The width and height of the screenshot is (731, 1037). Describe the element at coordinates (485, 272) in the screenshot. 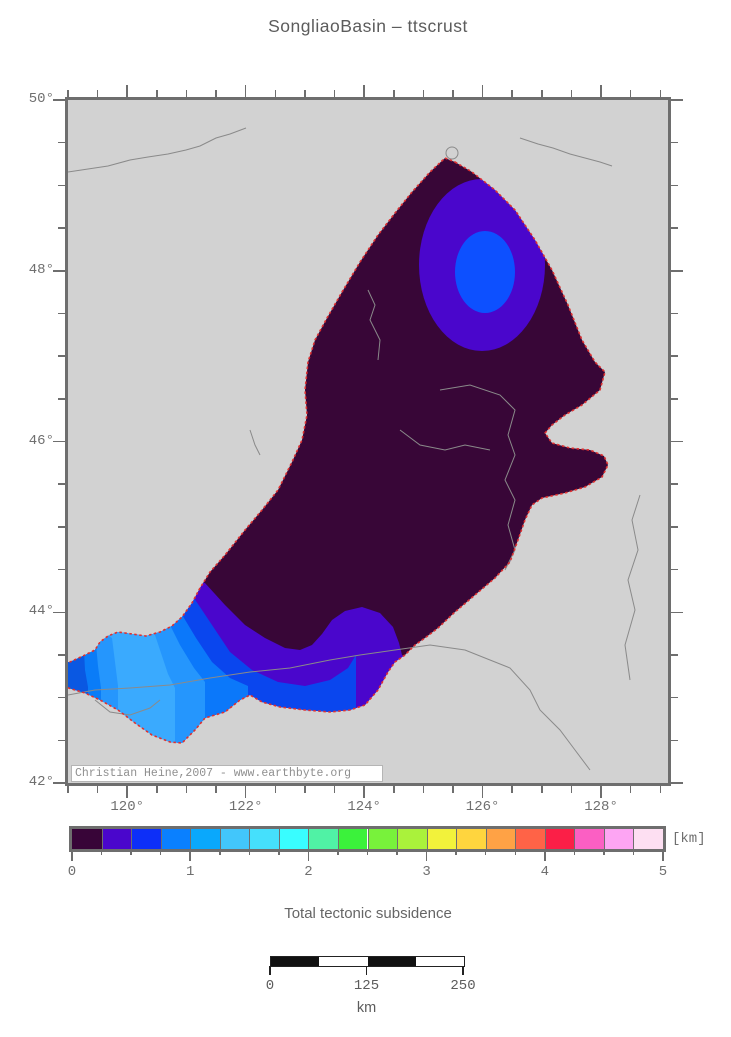

I see `ne-depocenter-core` at that location.